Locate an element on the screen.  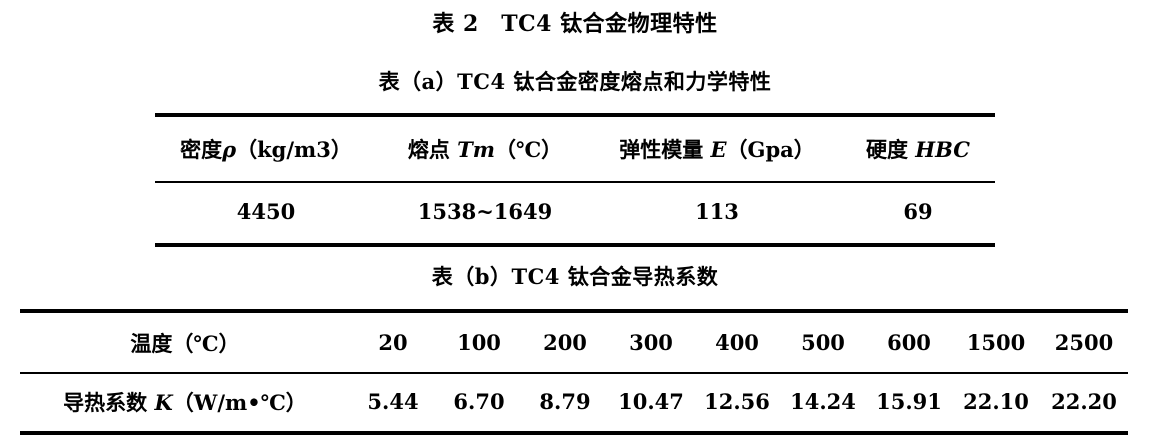
table-b-rowlabel-temperature: 温度（℃） is located at coordinates (185, 342).